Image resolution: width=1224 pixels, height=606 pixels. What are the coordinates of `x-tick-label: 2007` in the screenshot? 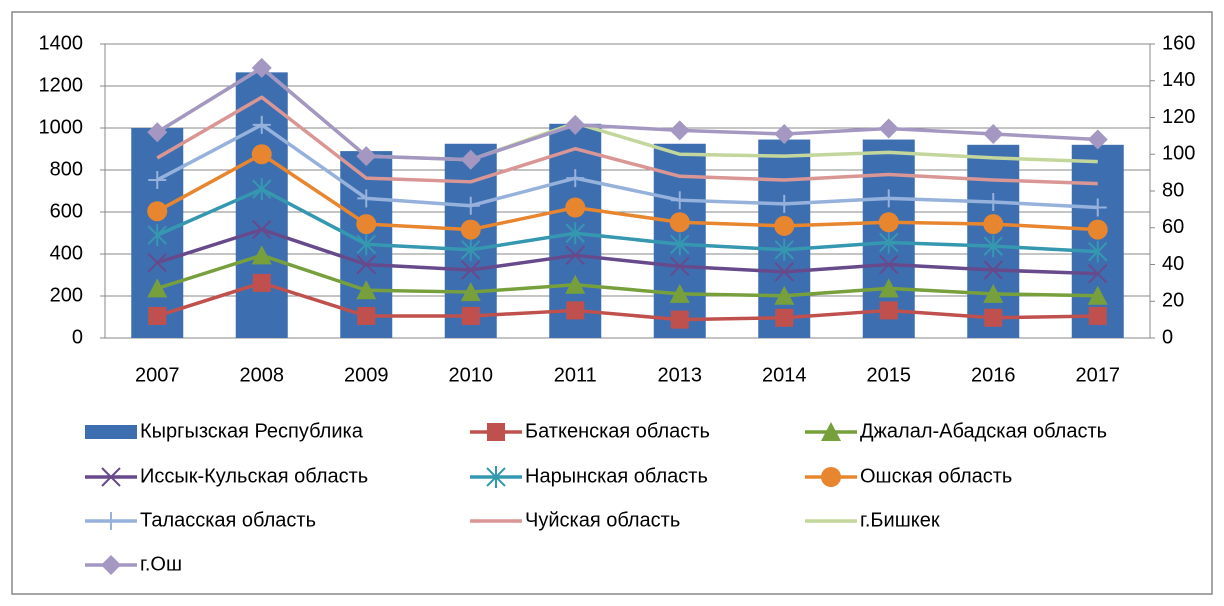 It's located at (157, 375).